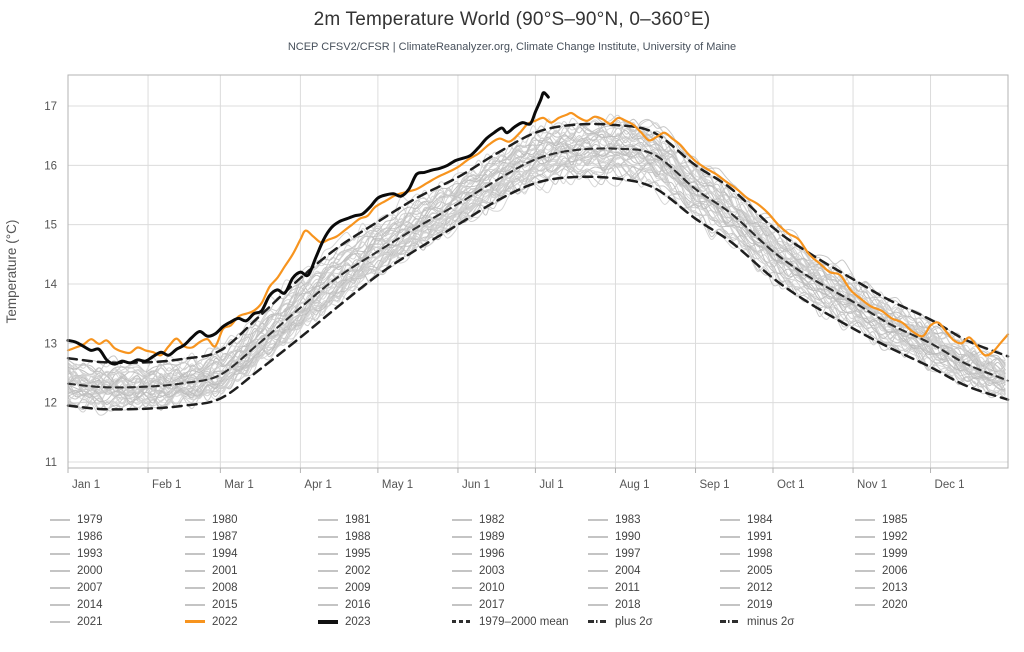 The width and height of the screenshot is (1024, 652). What do you see at coordinates (654, 587) in the screenshot?
I see `legend-item-2011: 2011` at bounding box center [654, 587].